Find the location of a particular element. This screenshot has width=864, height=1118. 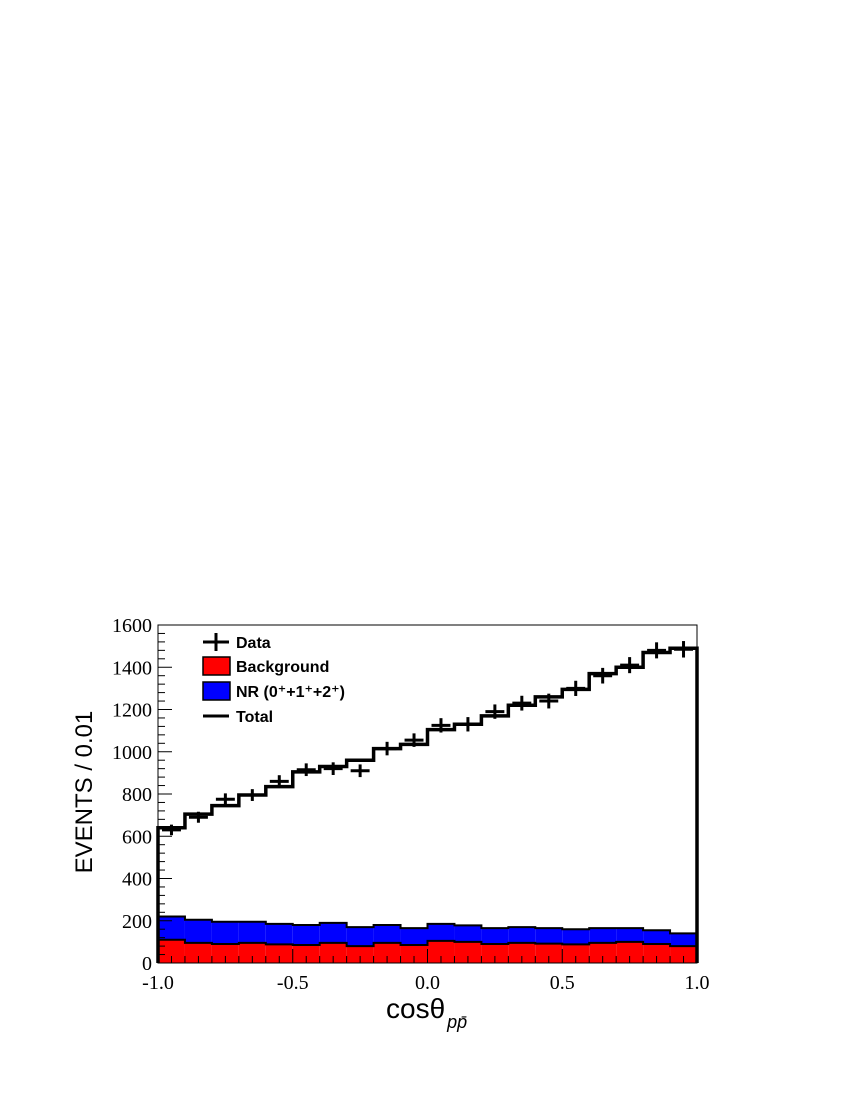

legend-label-nr: NR (0⁺+1⁺+2⁺) is located at coordinates (290, 692).